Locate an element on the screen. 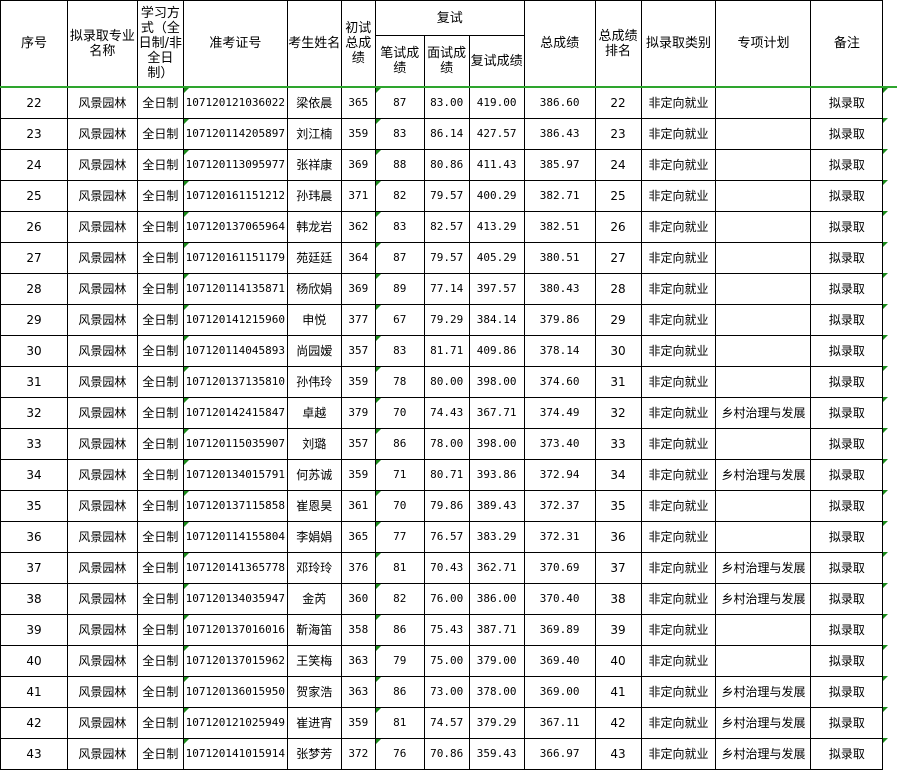 This screenshot has width=897, height=771. cell-name: 苑廷廷 is located at coordinates (314, 257).